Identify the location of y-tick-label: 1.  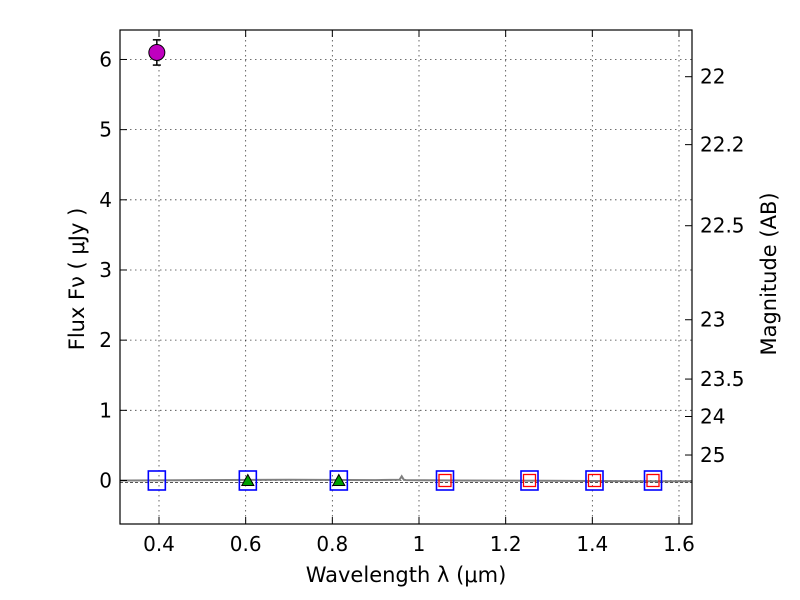
(105, 410).